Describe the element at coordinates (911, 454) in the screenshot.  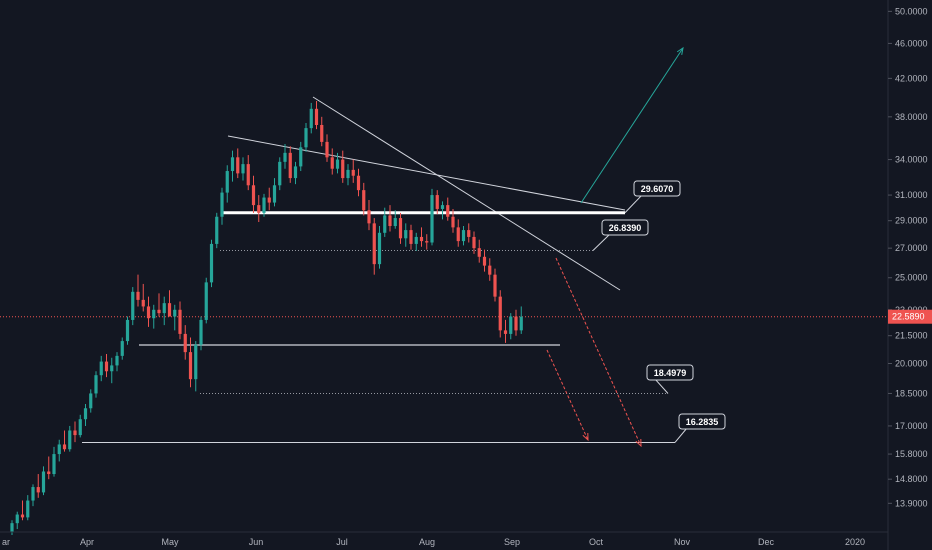
I see `price-tick-label: 15.8000` at that location.